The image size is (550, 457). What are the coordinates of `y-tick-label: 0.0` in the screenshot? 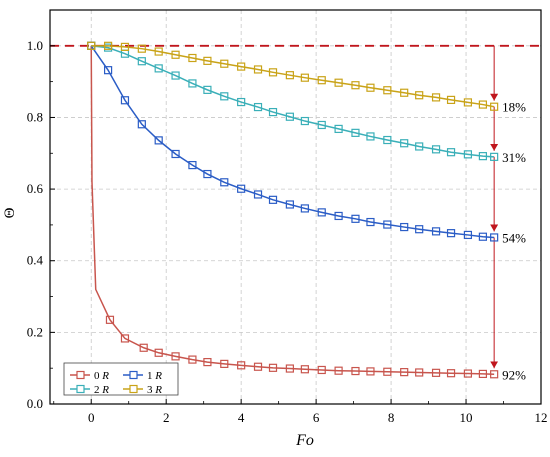 It's located at (35, 403).